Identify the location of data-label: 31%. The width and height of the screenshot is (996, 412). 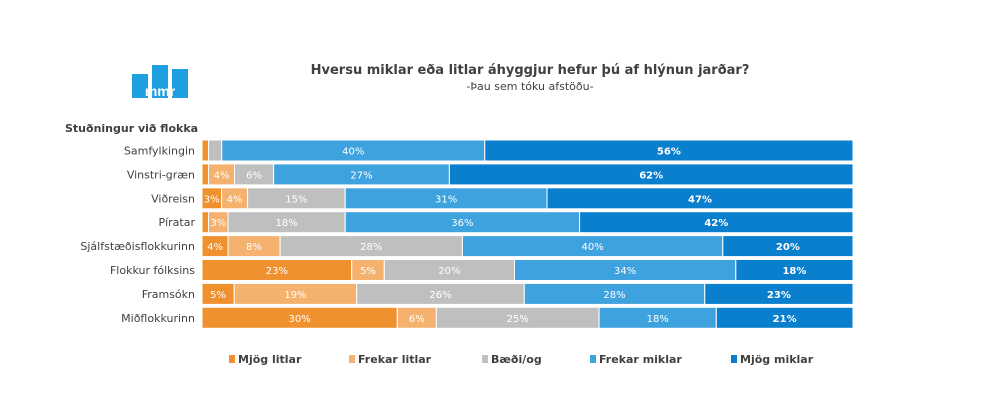
(446, 199).